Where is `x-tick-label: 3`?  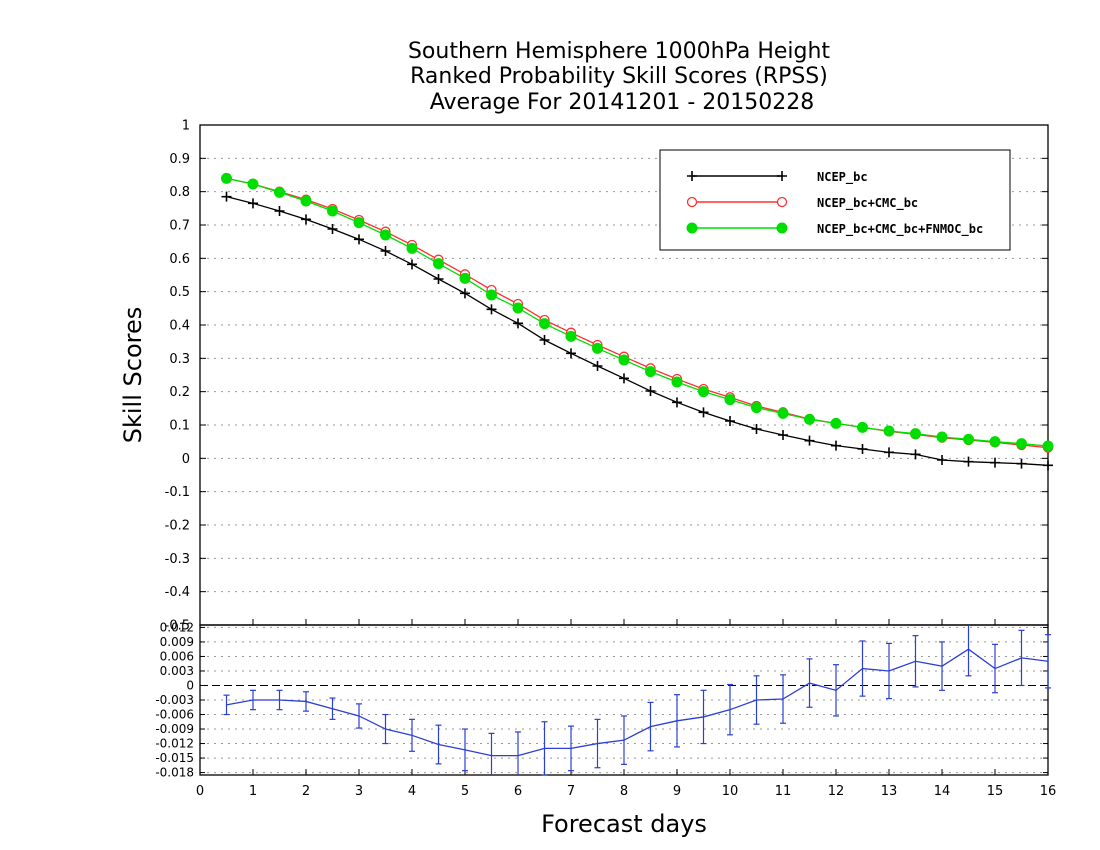
x-tick-label: 3 is located at coordinates (359, 791).